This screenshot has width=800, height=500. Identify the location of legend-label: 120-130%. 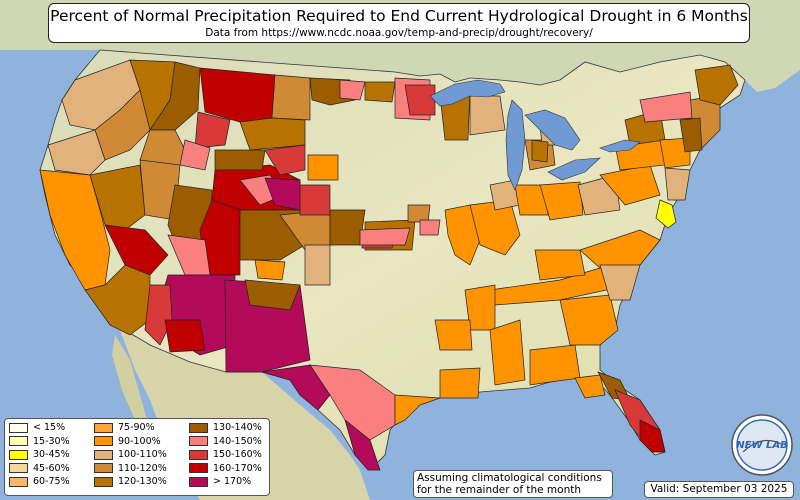
(142, 482).